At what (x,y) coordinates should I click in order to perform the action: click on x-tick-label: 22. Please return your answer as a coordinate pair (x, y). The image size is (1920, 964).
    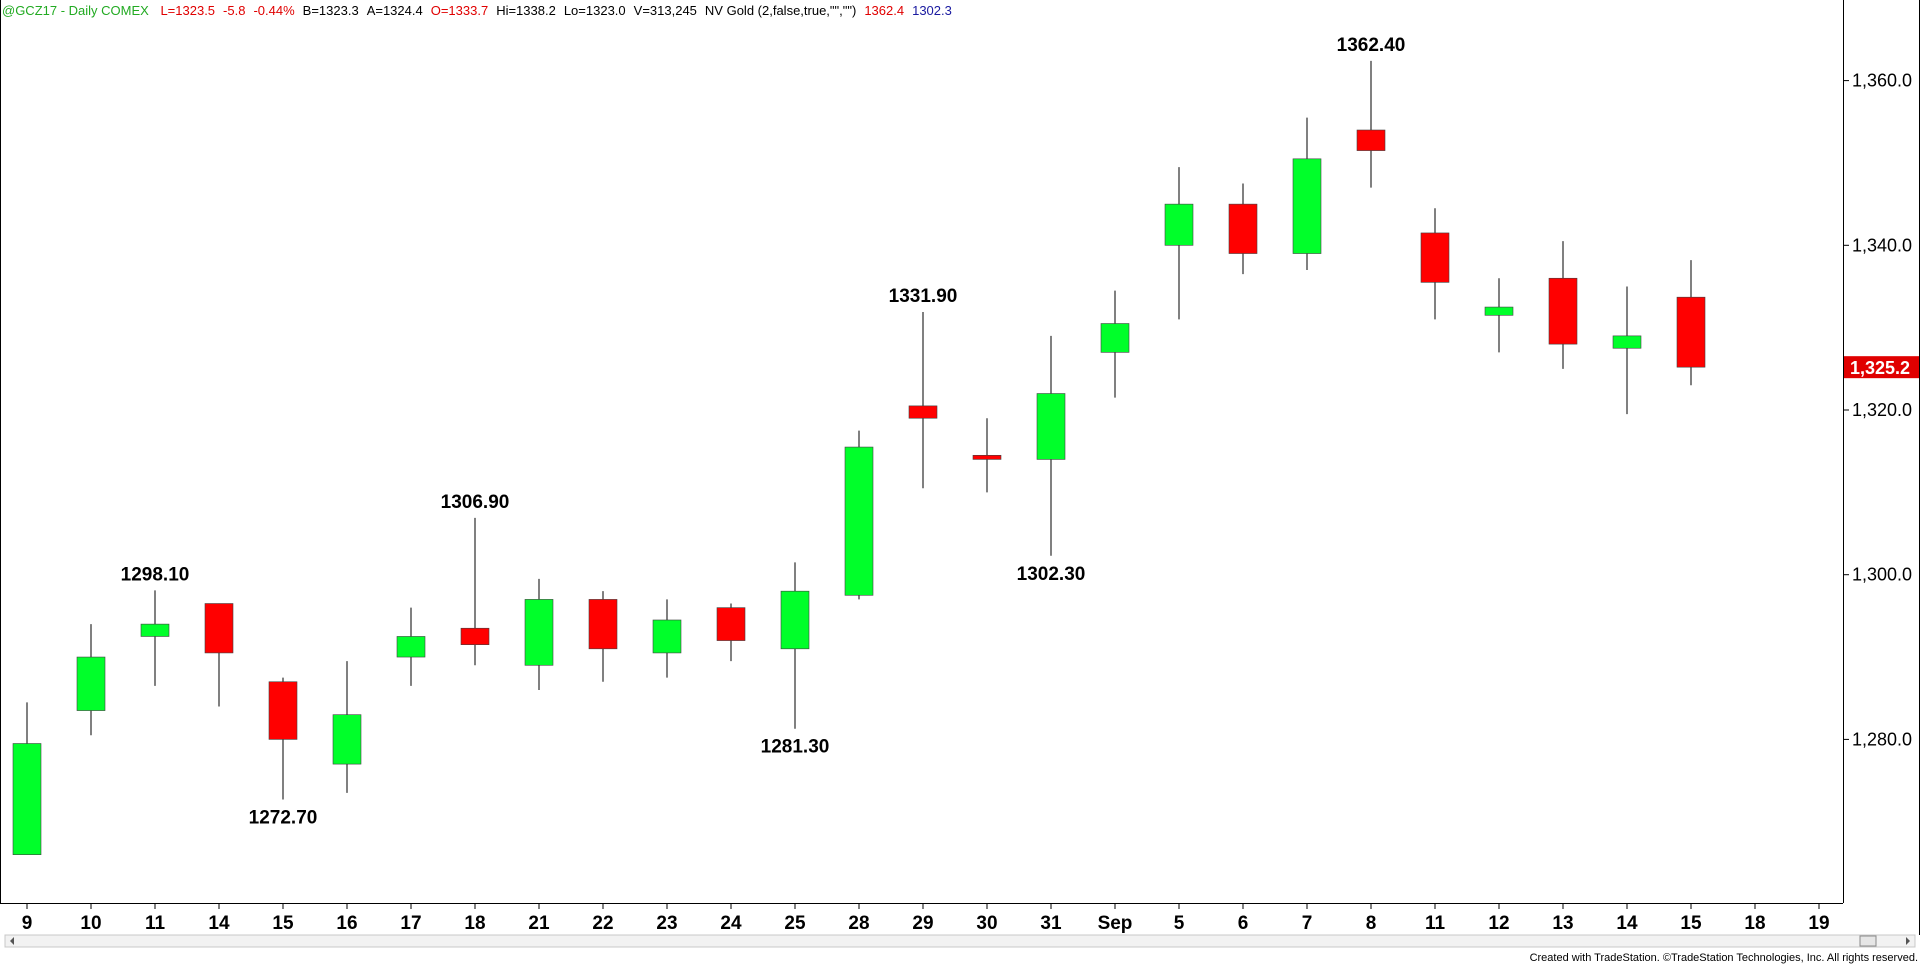
    Looking at the image, I should click on (602, 923).